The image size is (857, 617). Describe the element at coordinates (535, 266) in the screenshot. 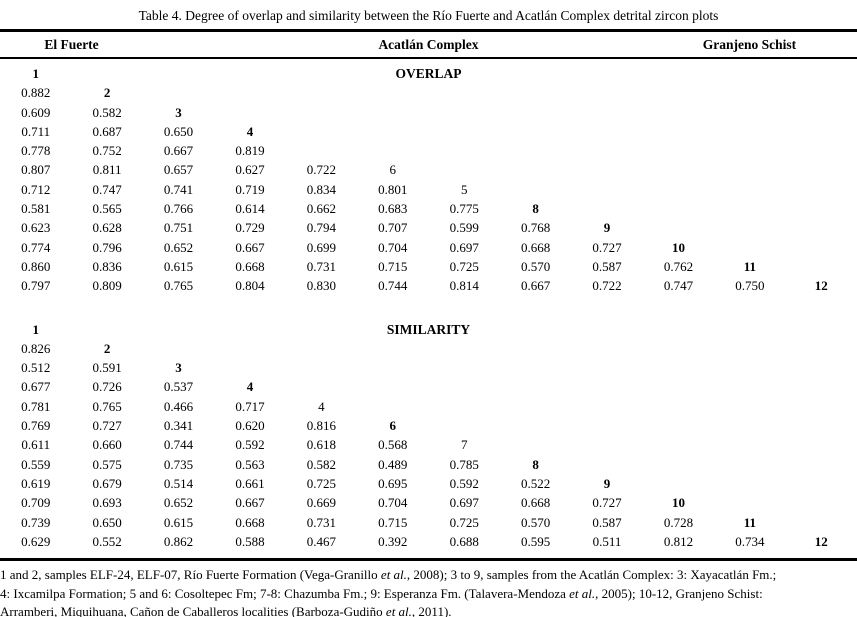

I see `matrix-cell: 0.570` at that location.